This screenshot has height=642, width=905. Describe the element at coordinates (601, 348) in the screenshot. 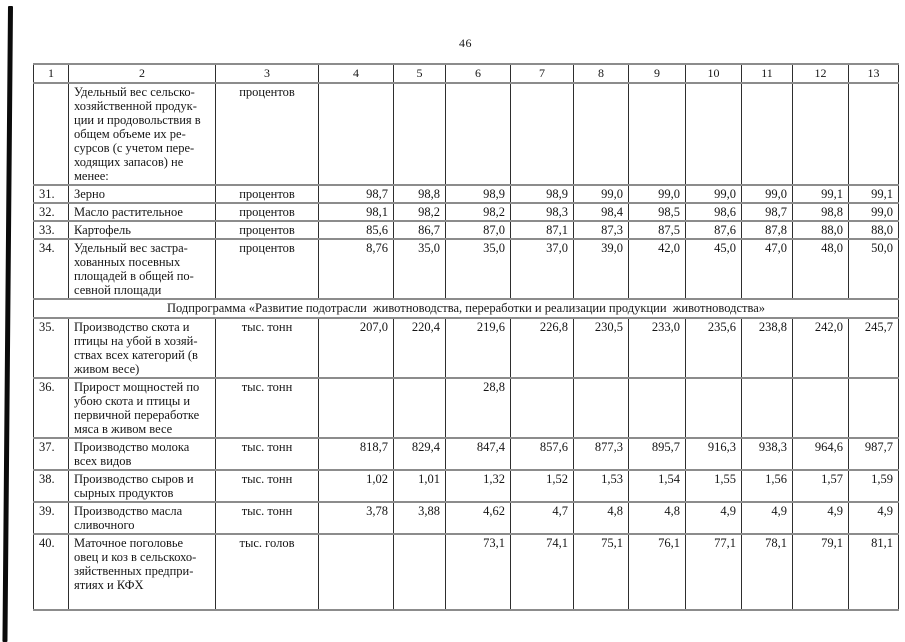

I see `value-cell: 230,5` at that location.